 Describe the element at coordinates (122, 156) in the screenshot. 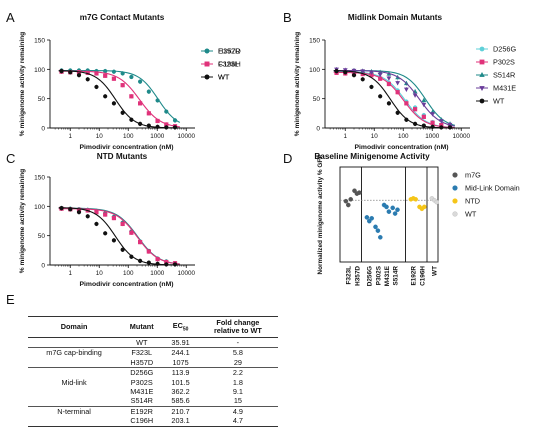

I see `chart-title: NTD Mutants` at that location.